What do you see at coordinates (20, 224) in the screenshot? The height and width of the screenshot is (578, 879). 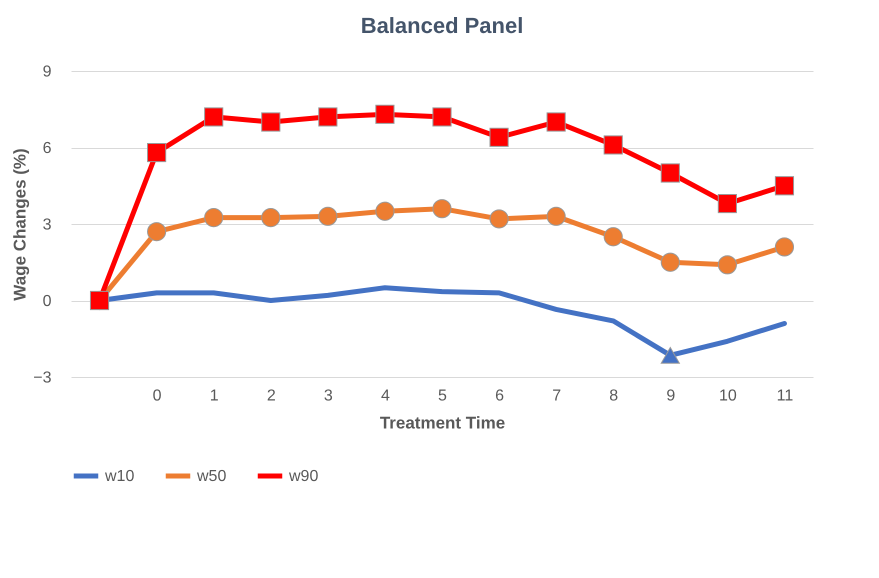 I see `y-axis-title: Wage Changes (%)` at bounding box center [20, 224].